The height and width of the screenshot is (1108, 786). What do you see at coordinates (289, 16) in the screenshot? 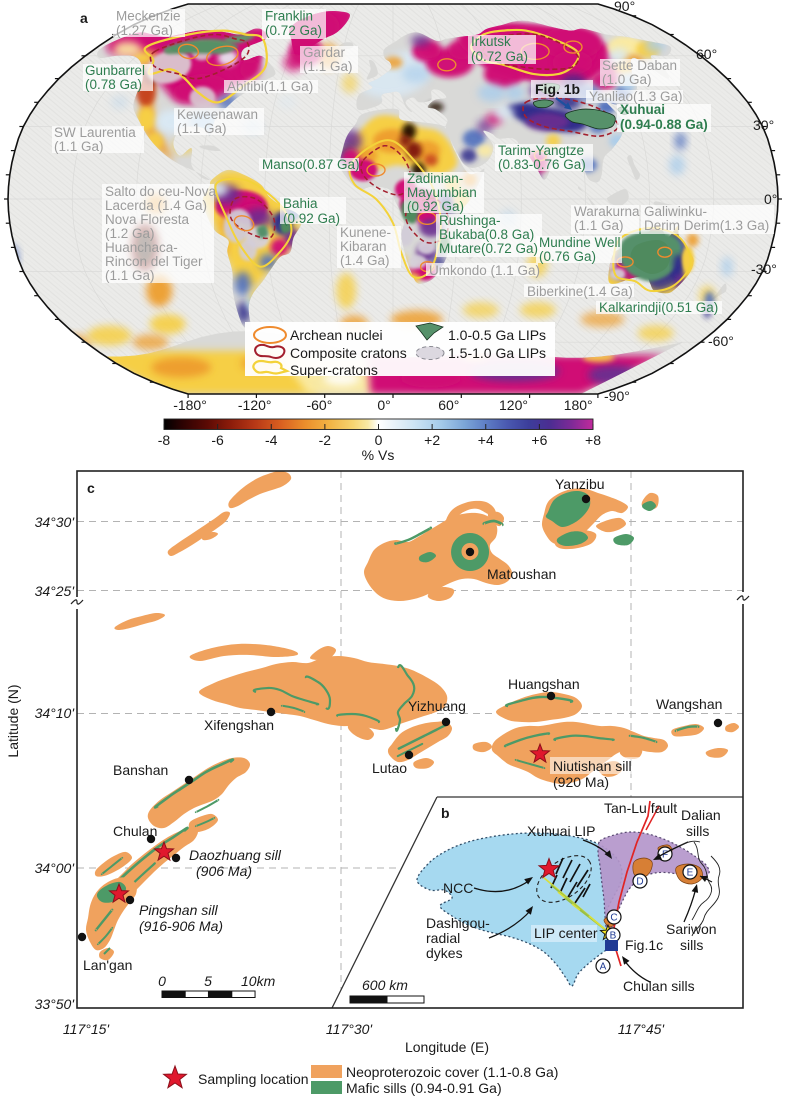
I see `svg-text: Franklin` at bounding box center [289, 16].